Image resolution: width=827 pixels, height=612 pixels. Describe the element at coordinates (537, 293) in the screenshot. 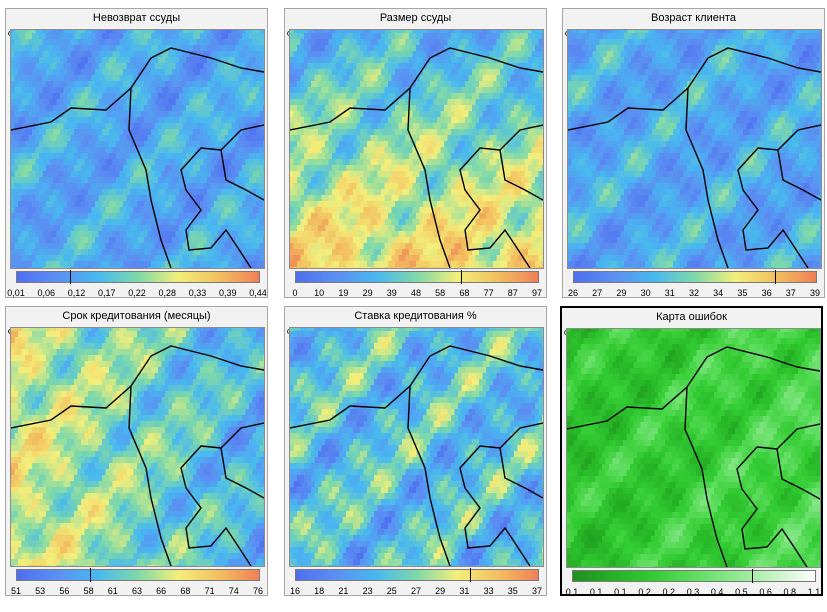

I see `scale-tick-label: 97` at that location.